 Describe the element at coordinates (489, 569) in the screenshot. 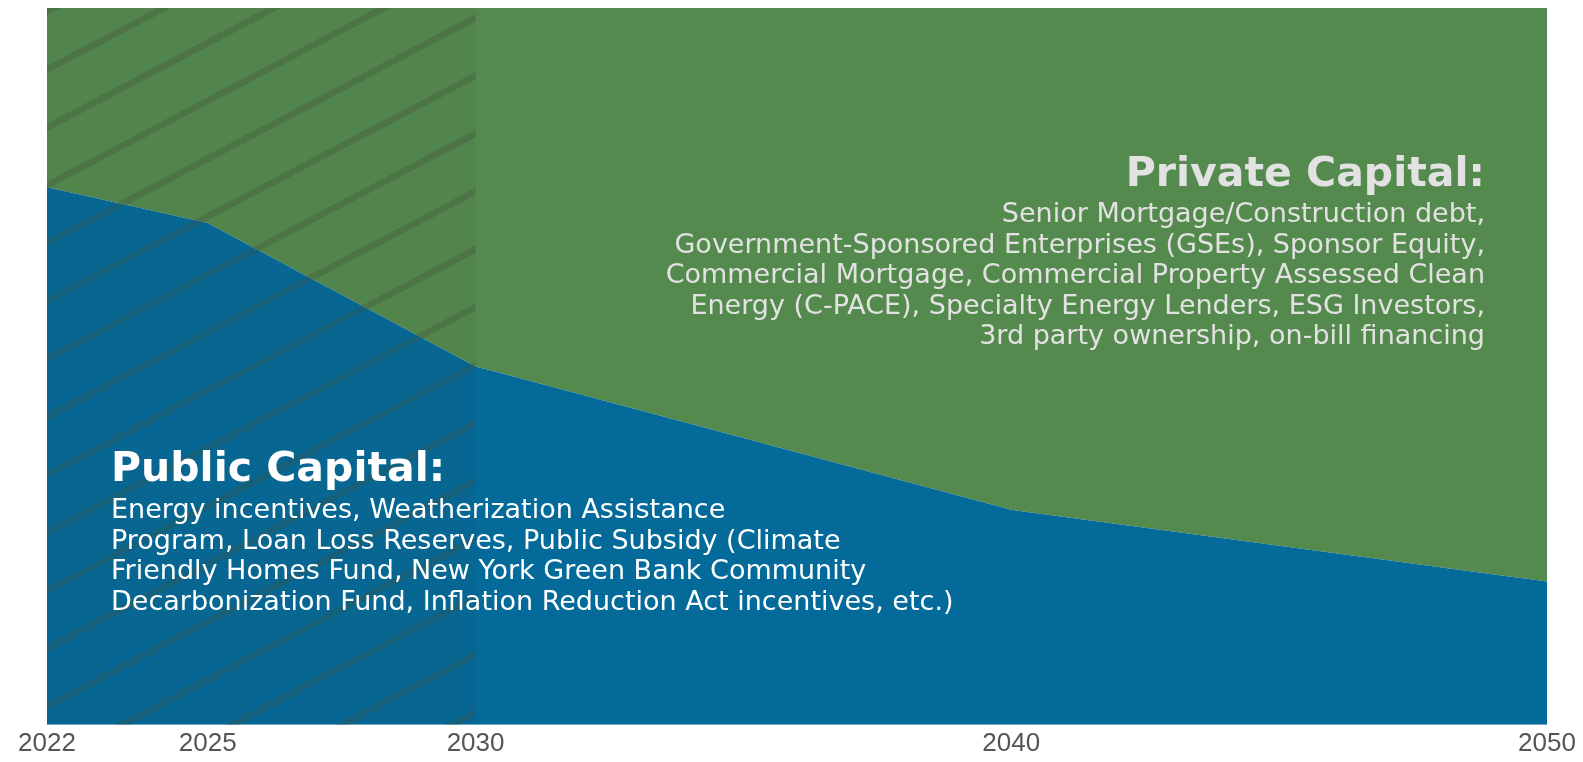

I see `annotation: Friendly Homes Fund, New York Green Bank Community` at that location.